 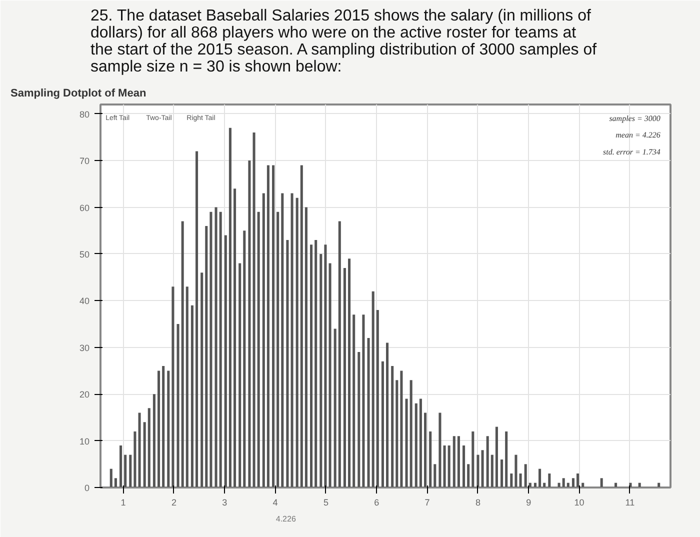 What do you see at coordinates (630, 503) in the screenshot?
I see `x-tick-label: 11` at bounding box center [630, 503].